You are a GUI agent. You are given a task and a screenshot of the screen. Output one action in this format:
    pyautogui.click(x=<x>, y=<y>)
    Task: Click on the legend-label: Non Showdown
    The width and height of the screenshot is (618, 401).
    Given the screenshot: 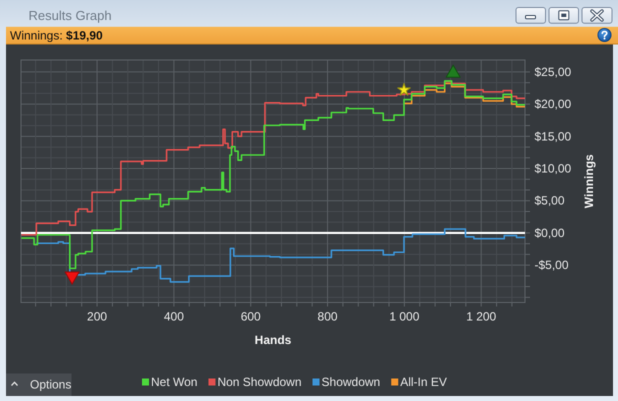 What is the action you would take?
    pyautogui.click(x=259, y=382)
    